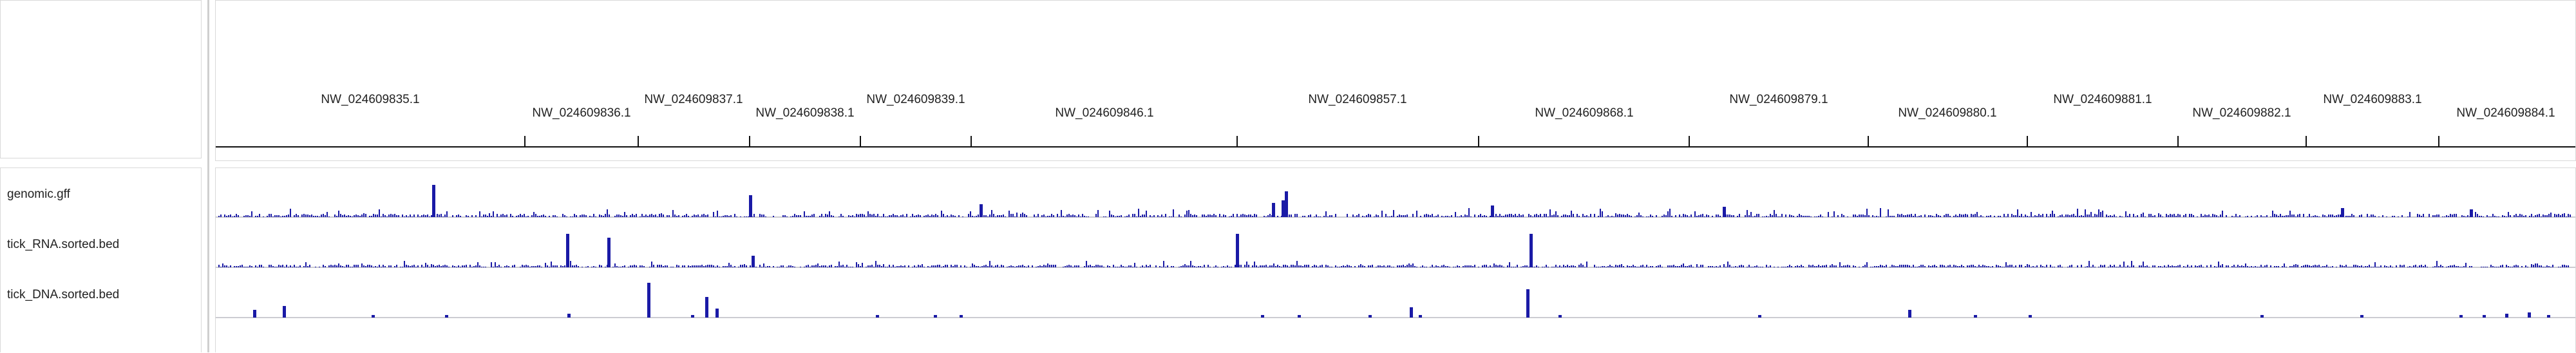 The width and height of the screenshot is (2576, 353). I want to click on contig-label: NW_024609835.1, so click(370, 99).